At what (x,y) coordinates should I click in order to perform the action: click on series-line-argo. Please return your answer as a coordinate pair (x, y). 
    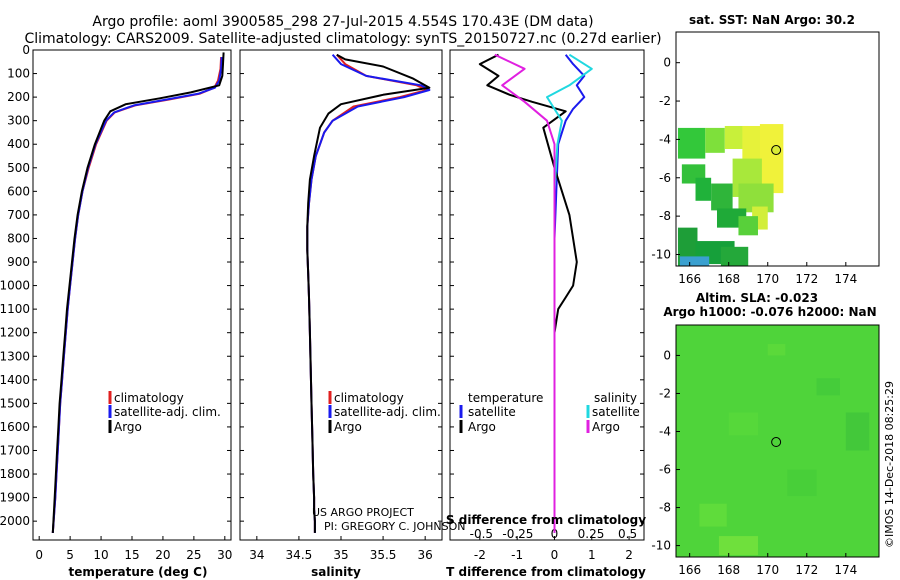
    Looking at the image, I should click on (368, 293).